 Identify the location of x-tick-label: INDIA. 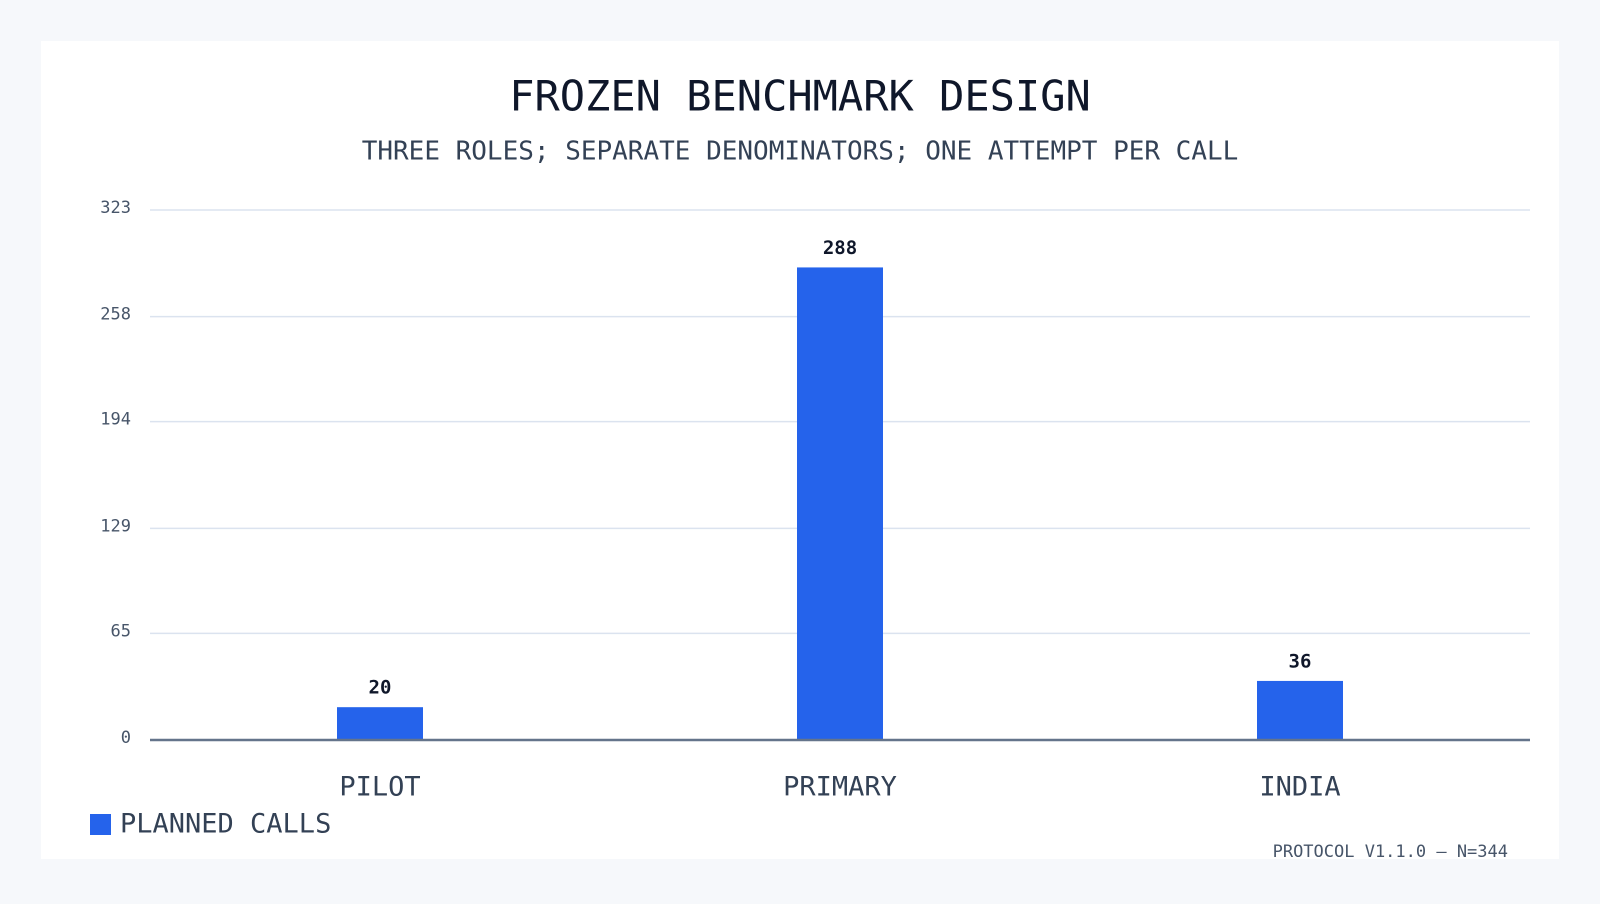
(1299, 787).